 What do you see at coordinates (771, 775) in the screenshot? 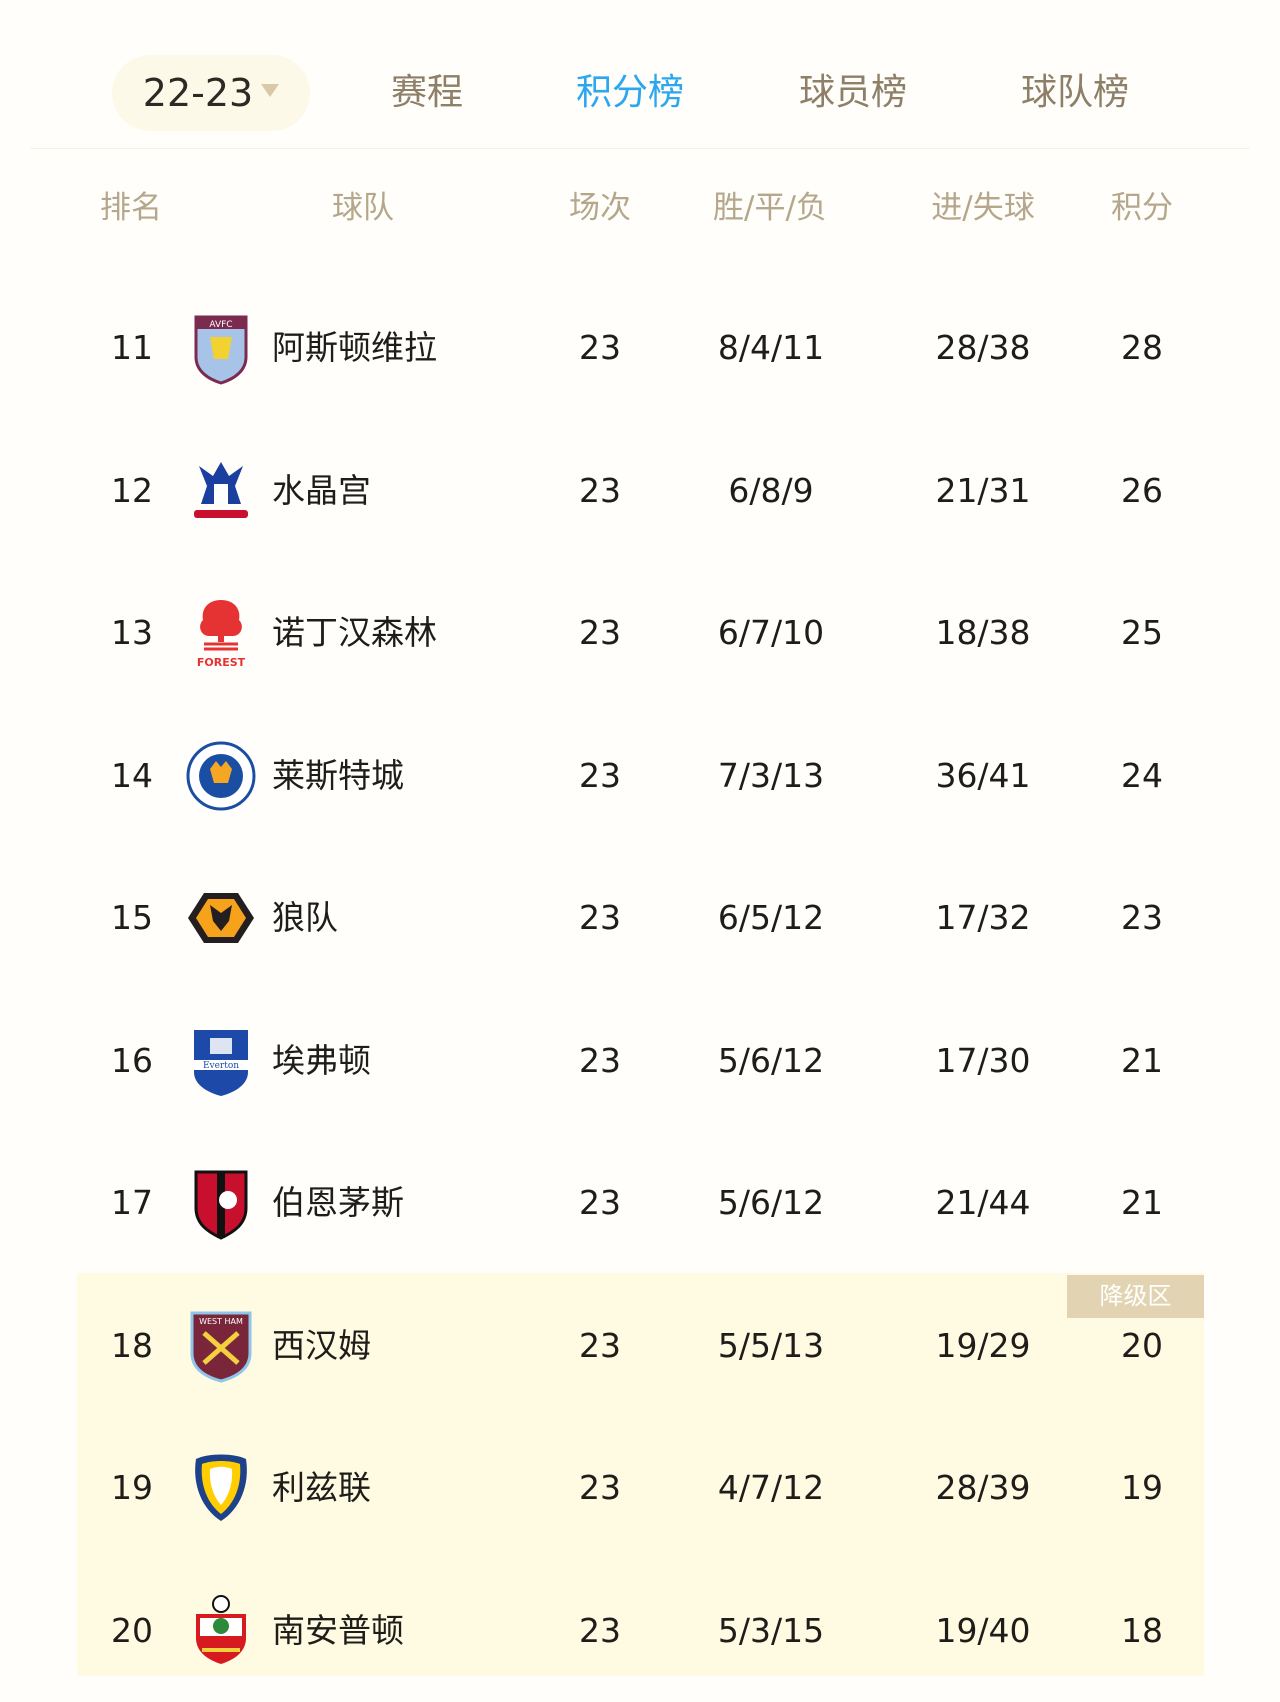
I see `wdl: 7/3/13` at bounding box center [771, 775].